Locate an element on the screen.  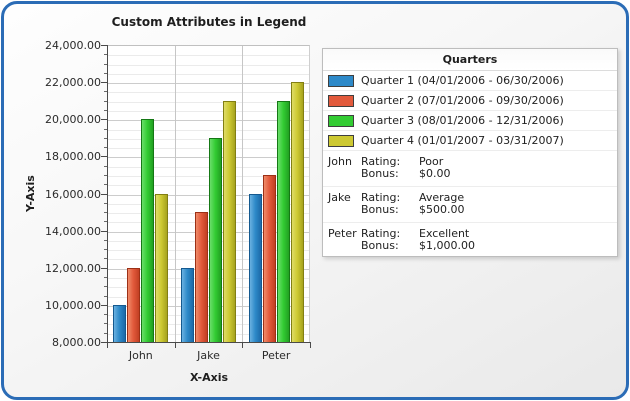
attribute-rating-value: Excellent is located at coordinates (444, 233).